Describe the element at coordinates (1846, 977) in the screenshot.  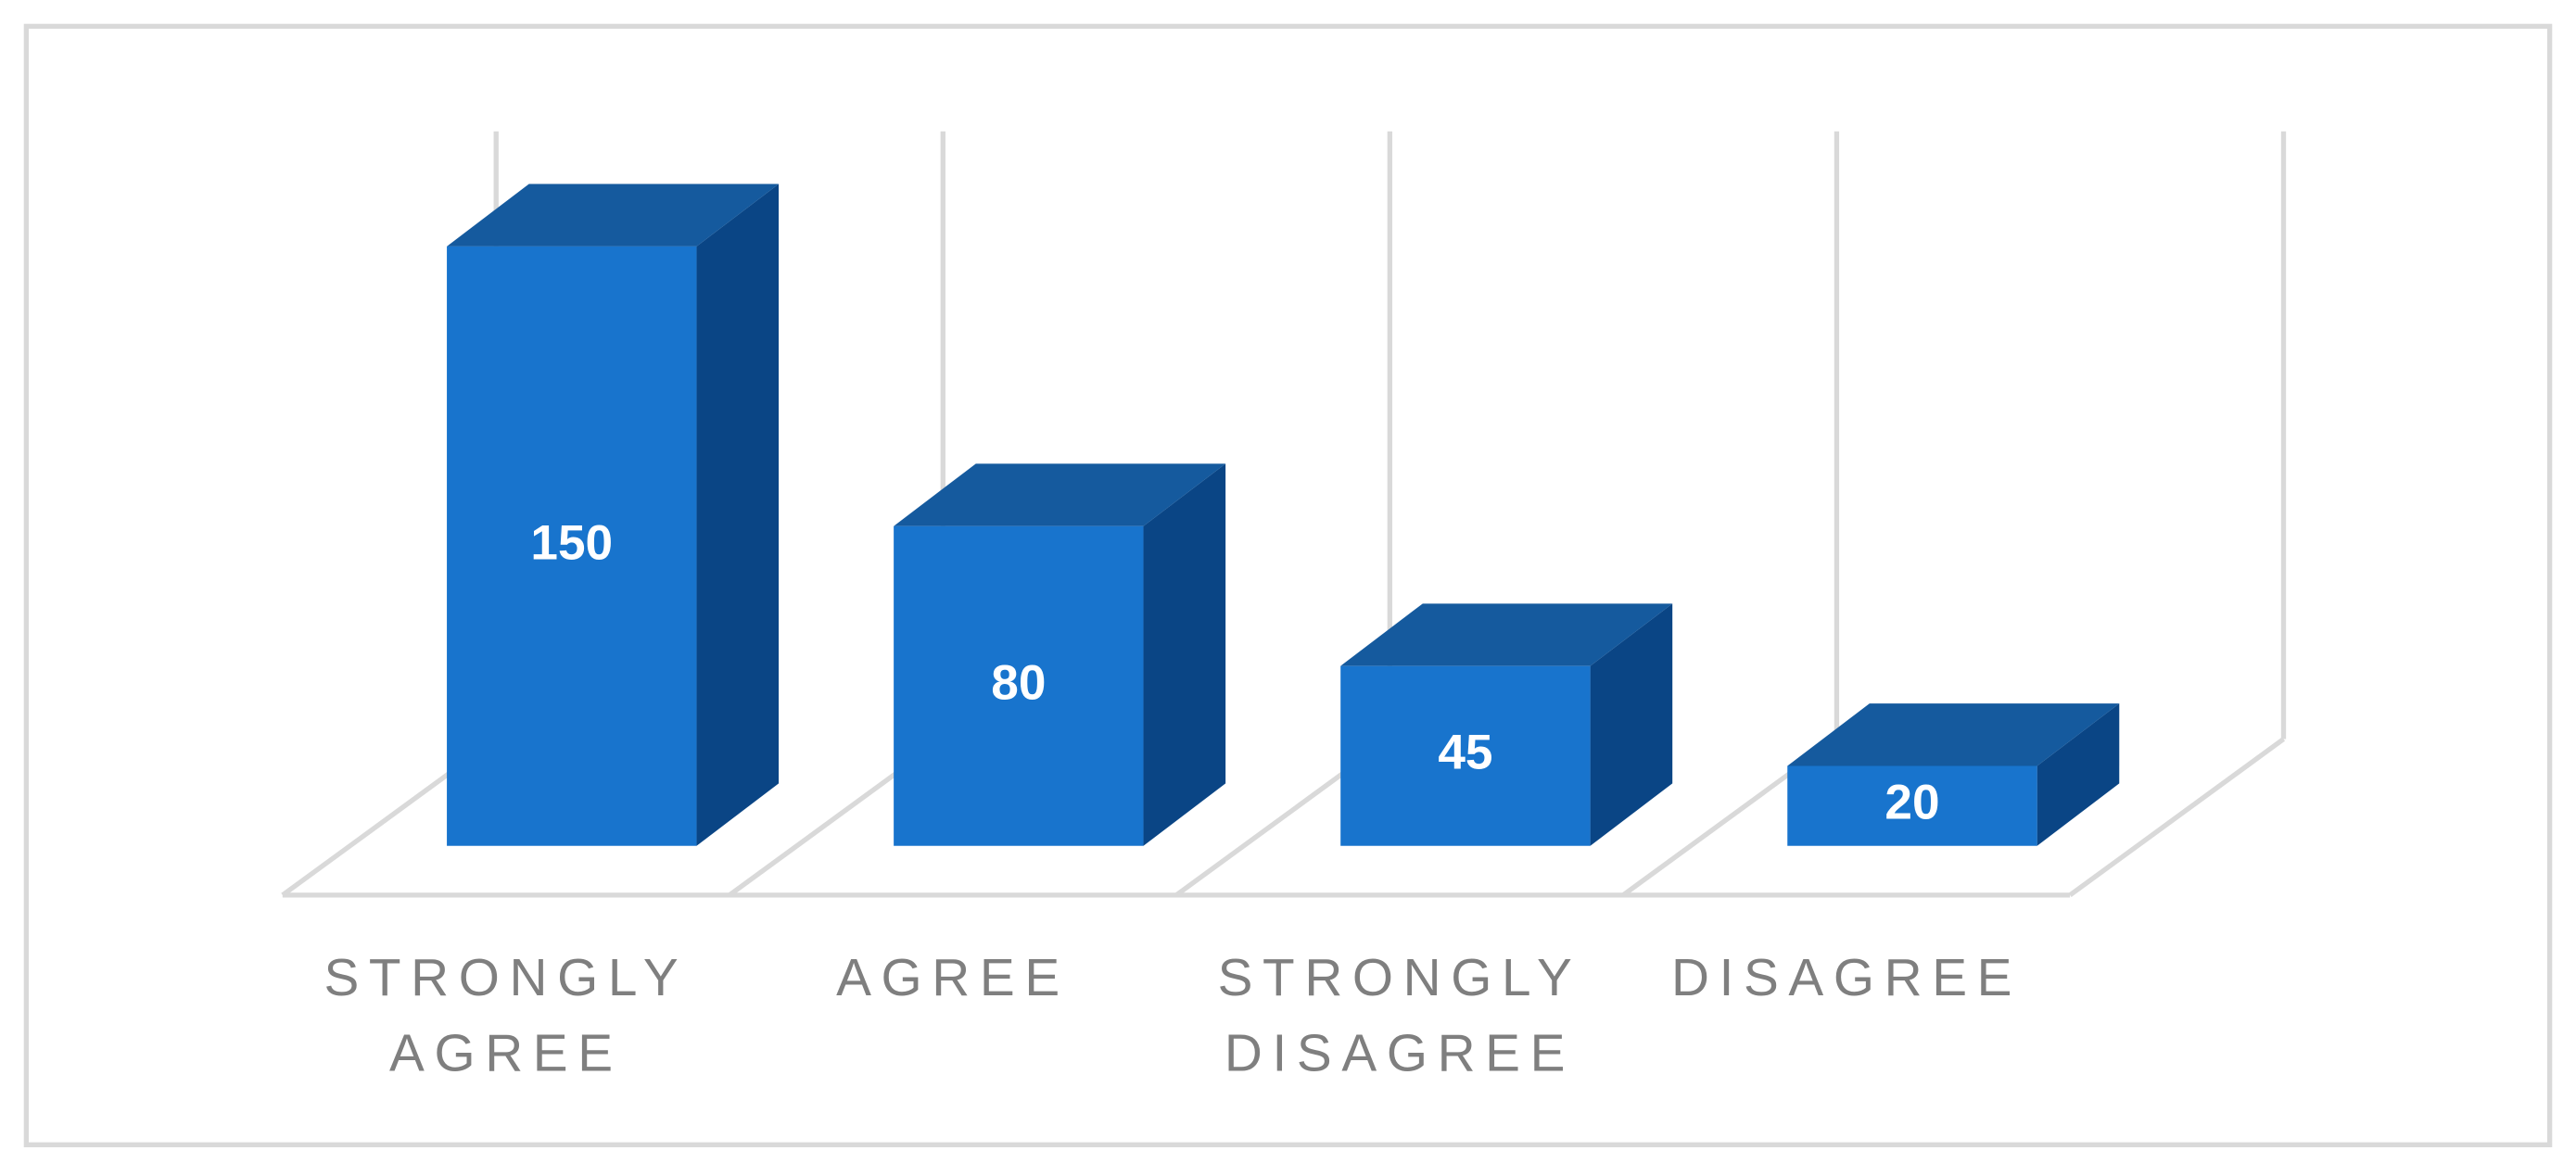
I see `x-tick-label: DISAGREE` at that location.